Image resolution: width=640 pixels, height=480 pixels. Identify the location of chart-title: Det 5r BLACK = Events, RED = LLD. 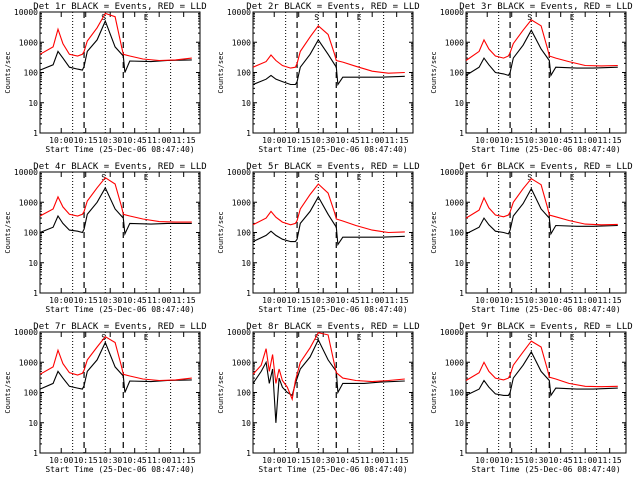
(332, 167).